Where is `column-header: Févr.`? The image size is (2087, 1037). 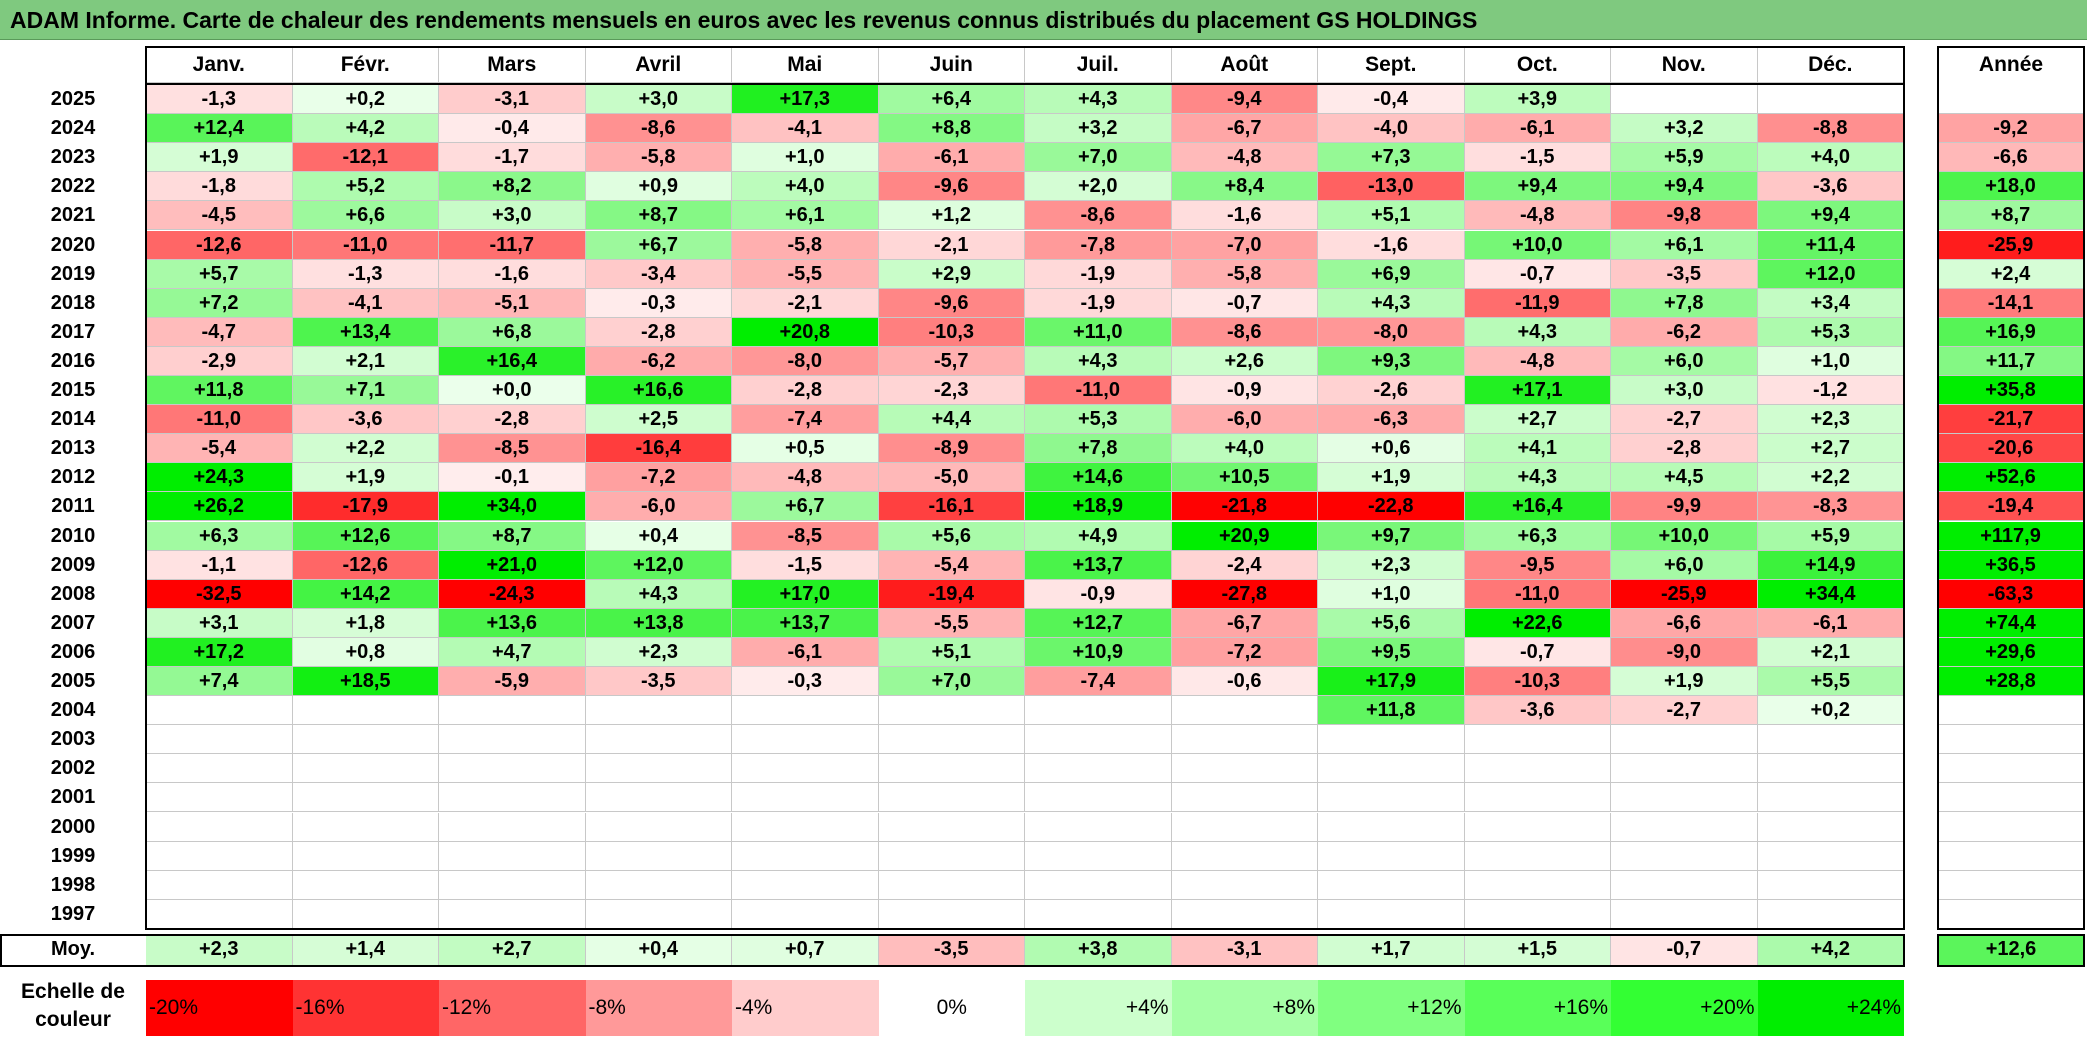
column-header: Févr. is located at coordinates (365, 65).